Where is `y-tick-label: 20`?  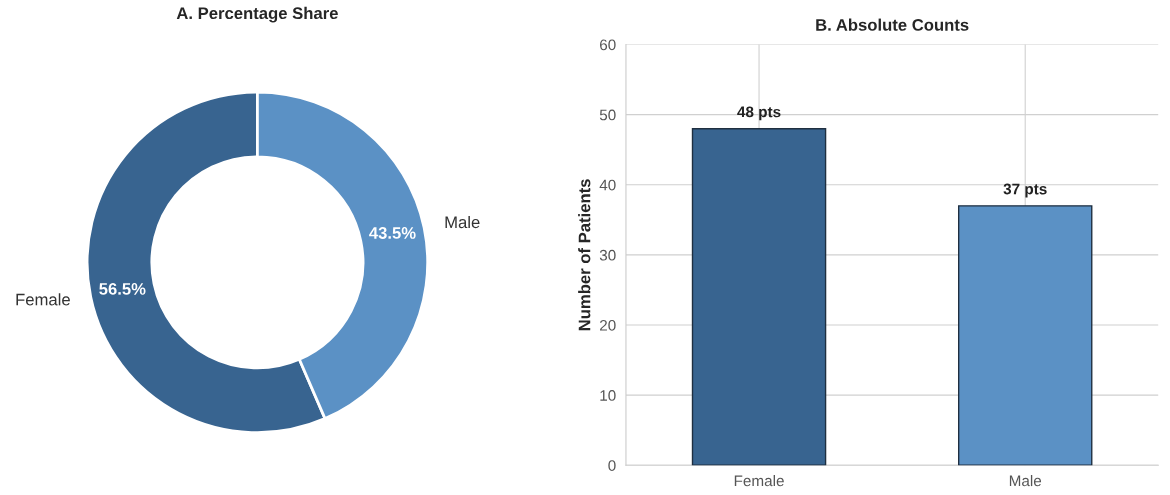 y-tick-label: 20 is located at coordinates (608, 325).